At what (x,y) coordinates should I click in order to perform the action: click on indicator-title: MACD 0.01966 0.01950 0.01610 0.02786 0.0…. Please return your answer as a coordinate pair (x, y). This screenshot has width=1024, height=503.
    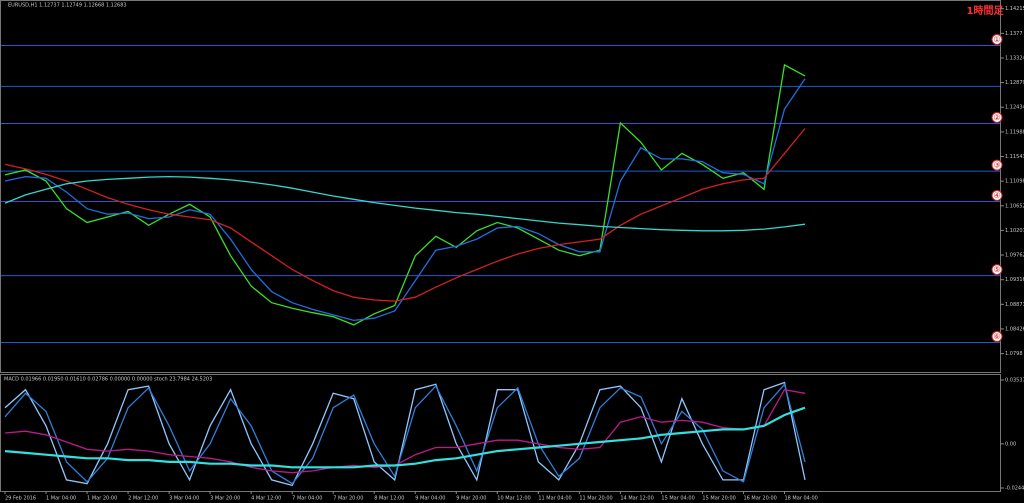
    Looking at the image, I should click on (108, 380).